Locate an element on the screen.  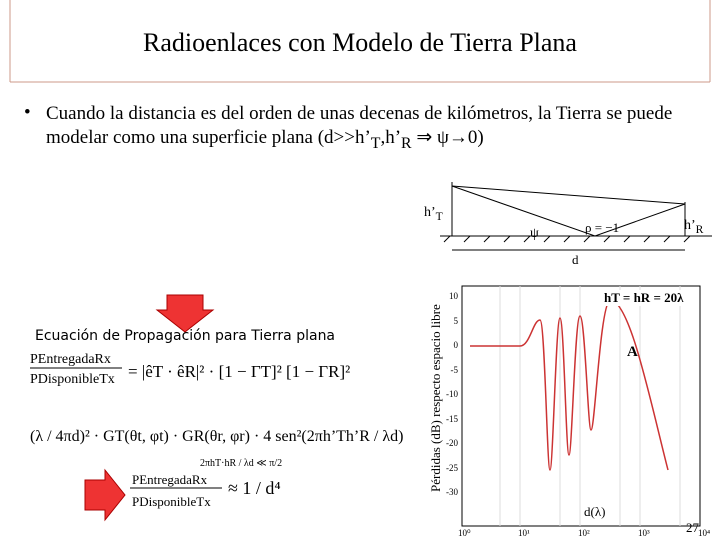
label-ht: h’T is located at coordinates (433, 214).